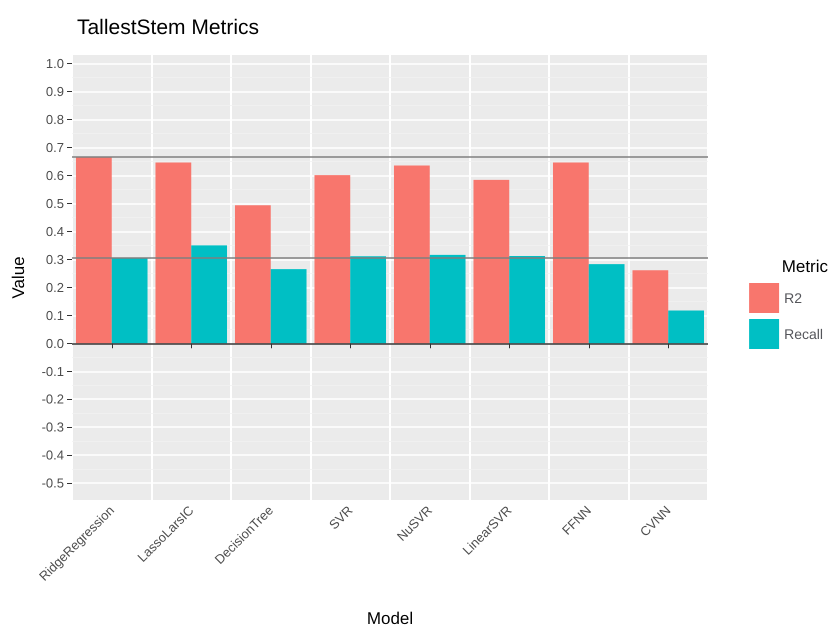 The width and height of the screenshot is (833, 632). What do you see at coordinates (53, 455) in the screenshot?
I see `y-tick-label: -0.4` at bounding box center [53, 455].